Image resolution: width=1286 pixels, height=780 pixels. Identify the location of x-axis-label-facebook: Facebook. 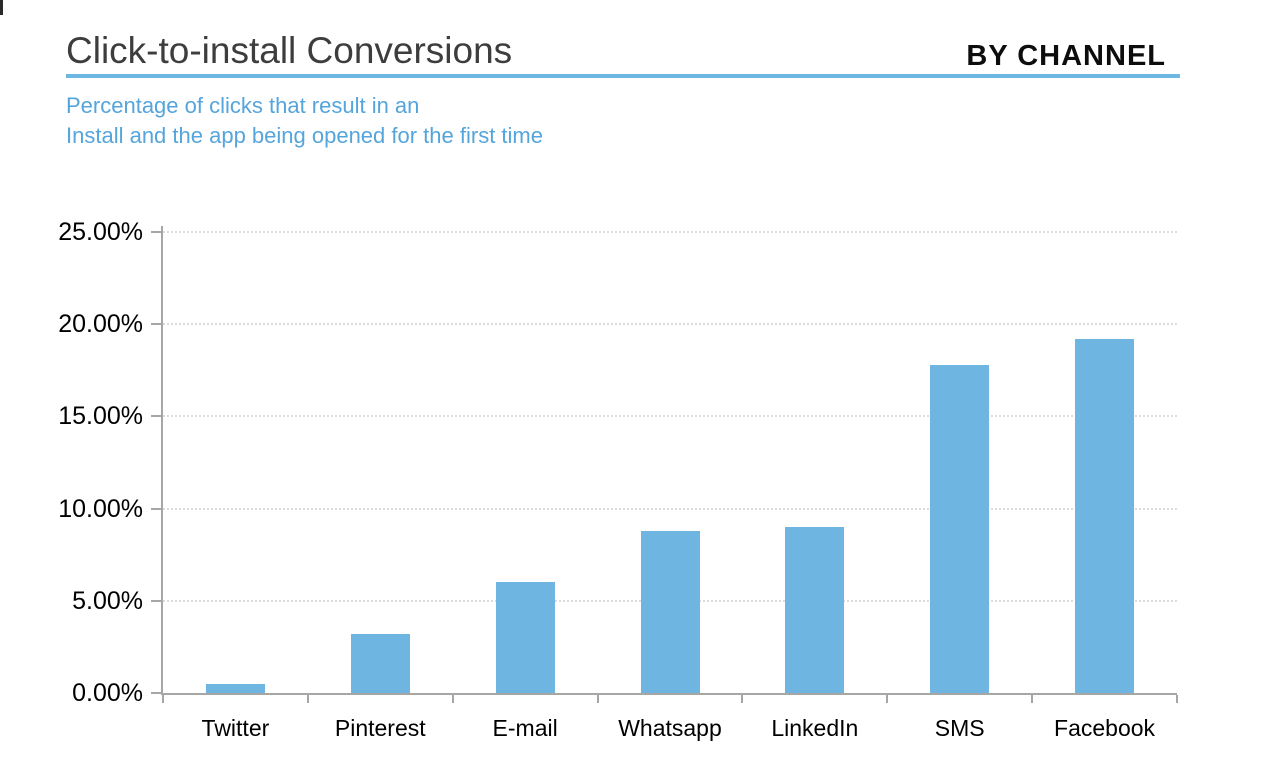
(1105, 728).